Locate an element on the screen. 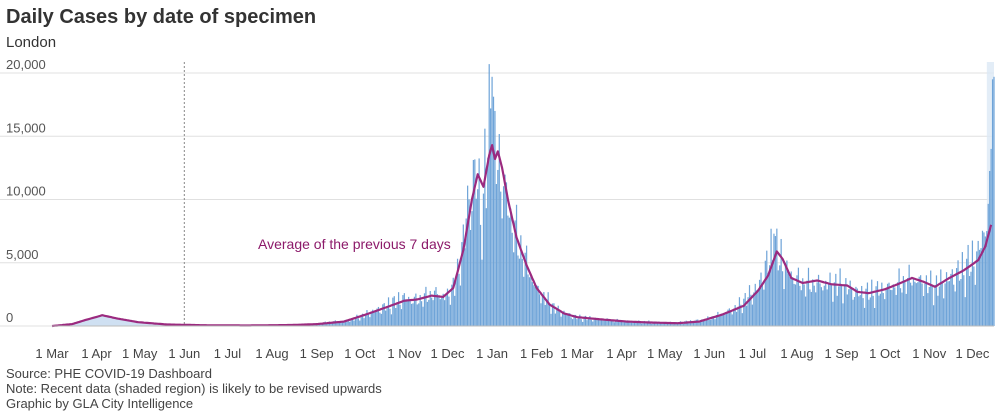 The height and width of the screenshot is (417, 1000). y-tick-label: 0 is located at coordinates (9, 317).